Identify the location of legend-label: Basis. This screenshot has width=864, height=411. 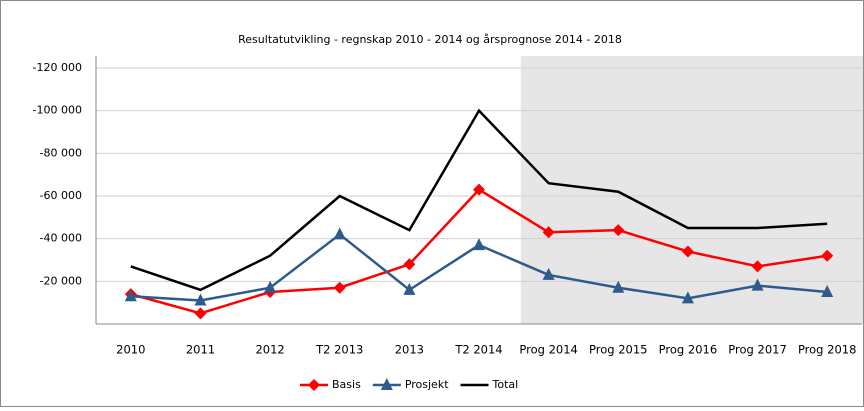
(346, 384).